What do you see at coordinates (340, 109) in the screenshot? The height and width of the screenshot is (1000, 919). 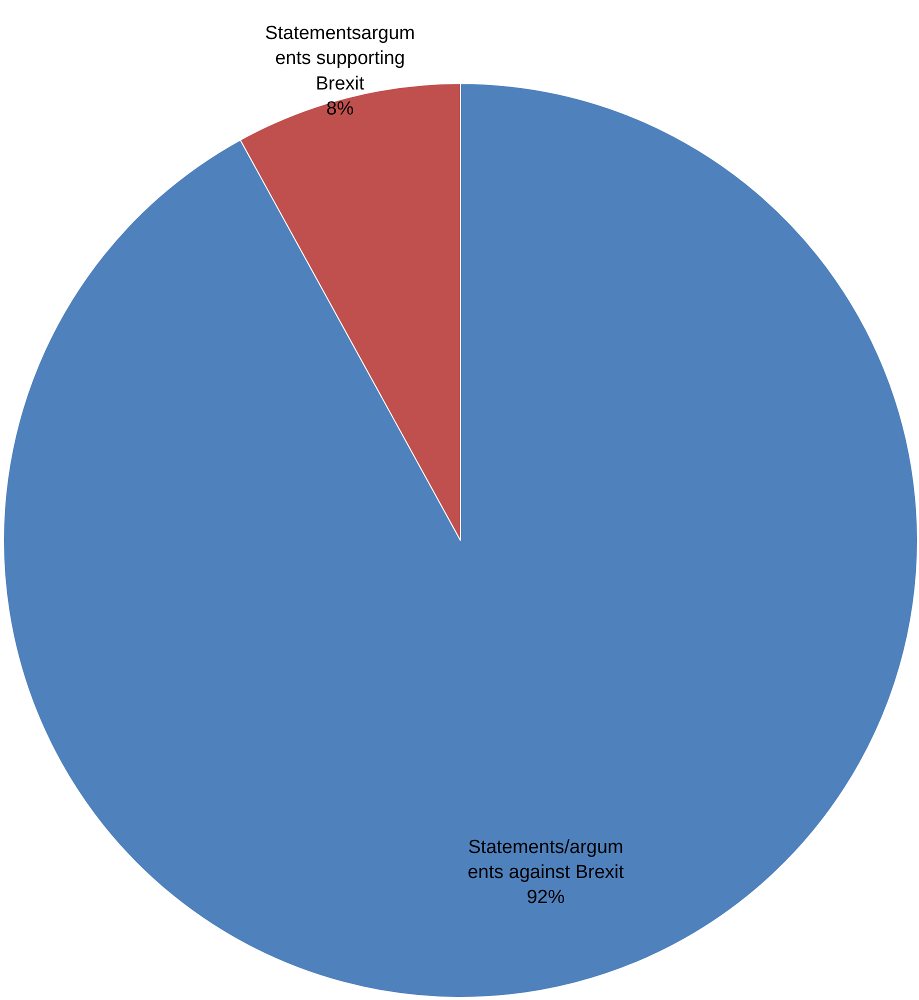 I see `data-label: 8%` at bounding box center [340, 109].